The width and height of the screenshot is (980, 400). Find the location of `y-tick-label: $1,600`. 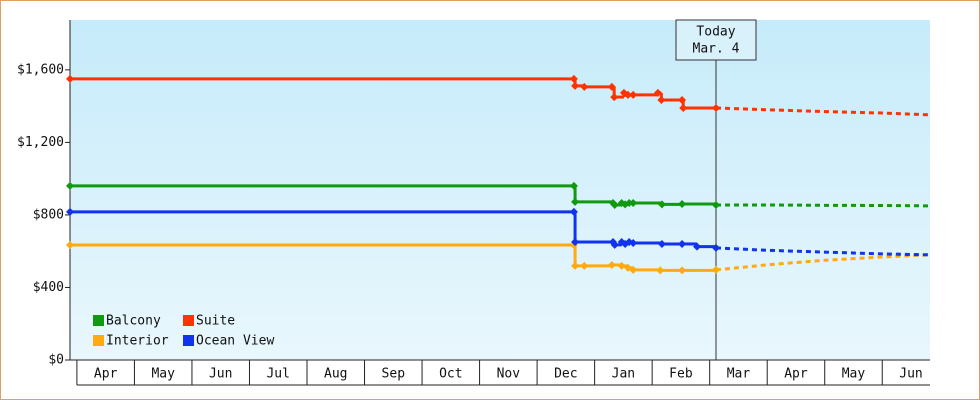

y-tick-label: $1,600 is located at coordinates (40, 69).